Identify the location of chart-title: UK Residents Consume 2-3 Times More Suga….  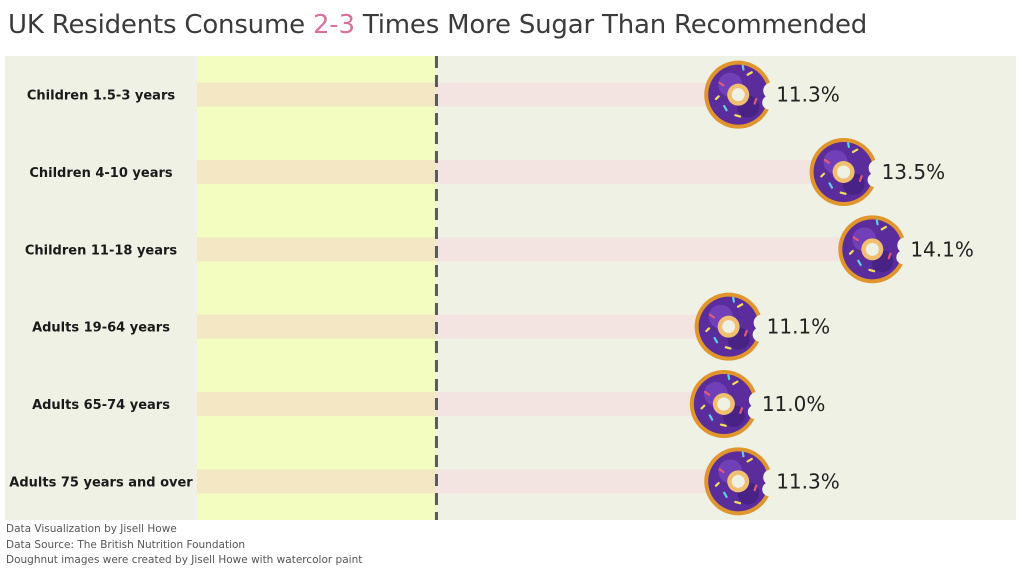
(437, 25).